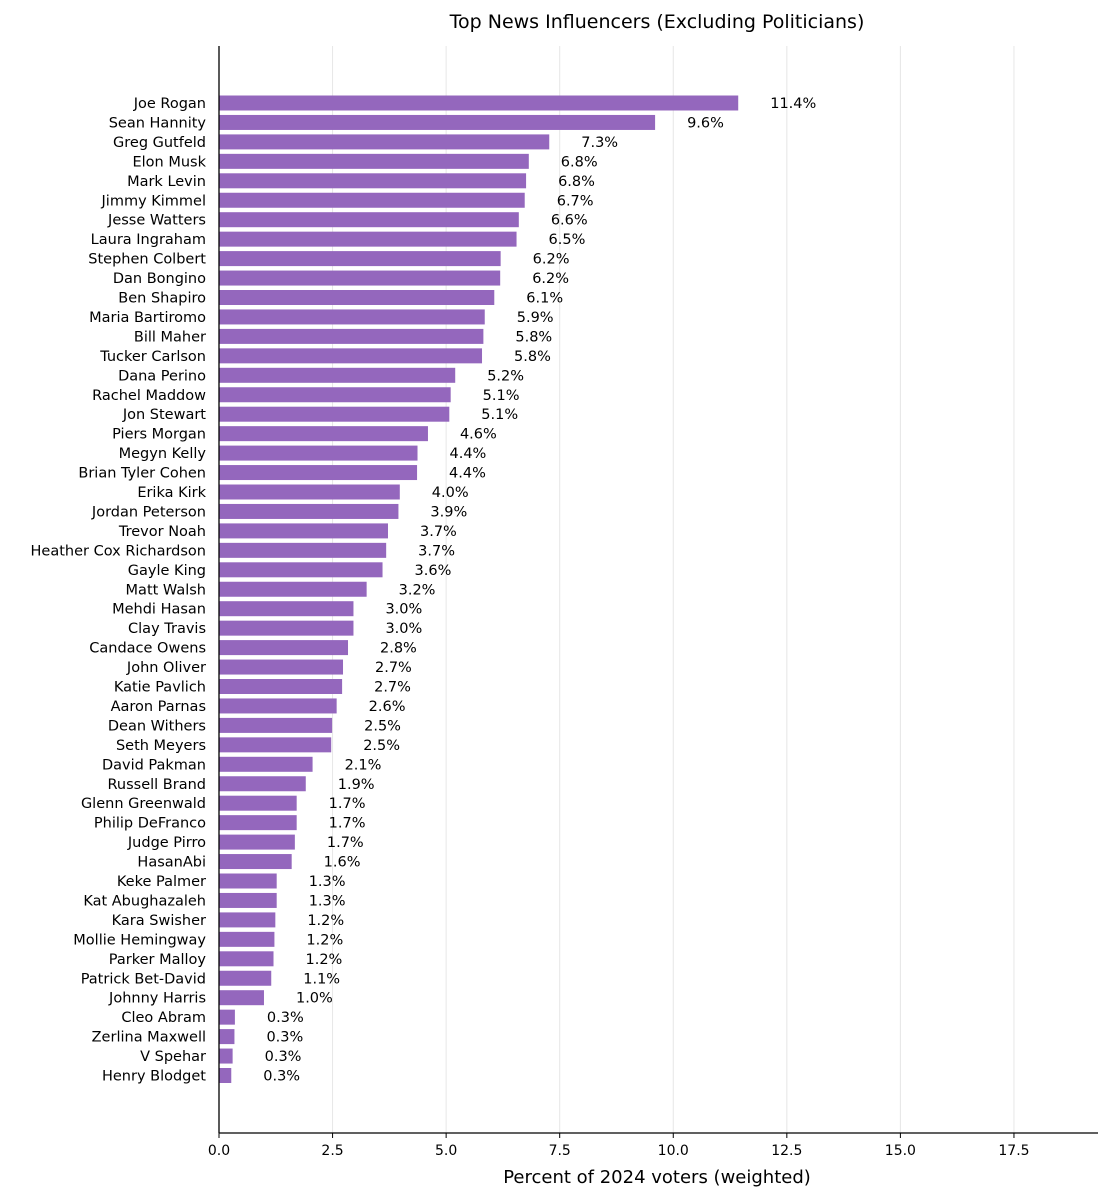 The width and height of the screenshot is (1110, 1204). What do you see at coordinates (321, 979) in the screenshot?
I see `value-label: 1.1%` at bounding box center [321, 979].